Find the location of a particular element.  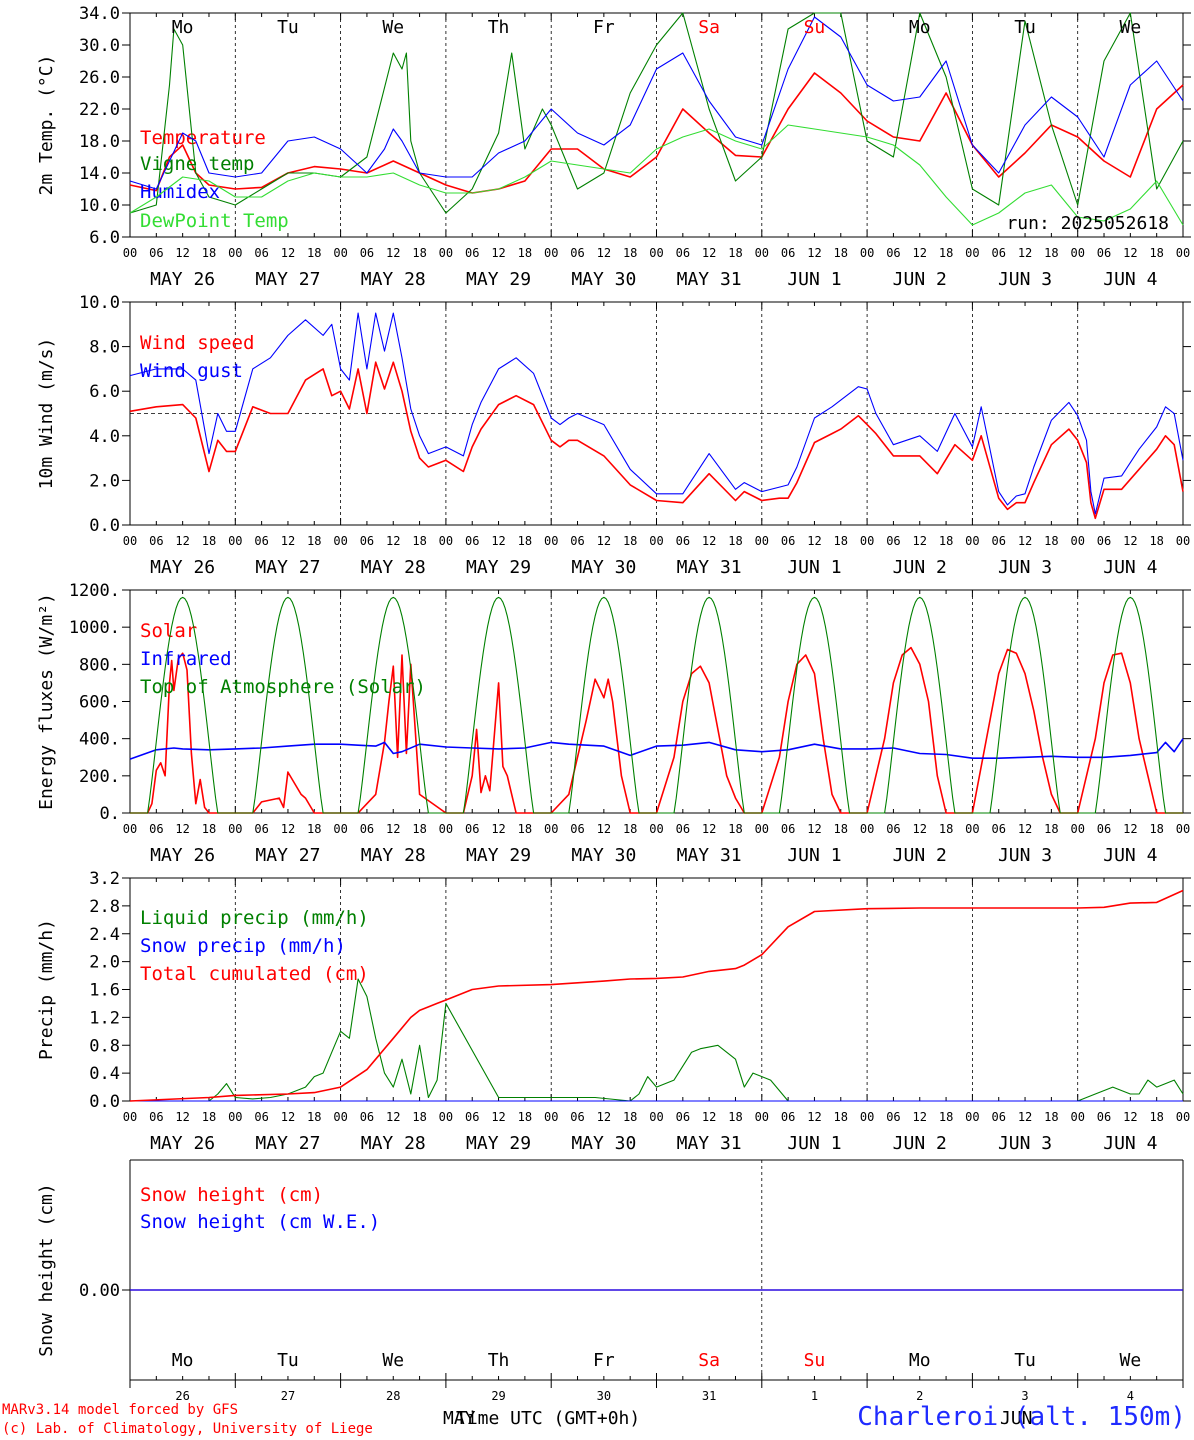

station-label: Charleroi (alt. 150m) is located at coordinates (1021, 1417).